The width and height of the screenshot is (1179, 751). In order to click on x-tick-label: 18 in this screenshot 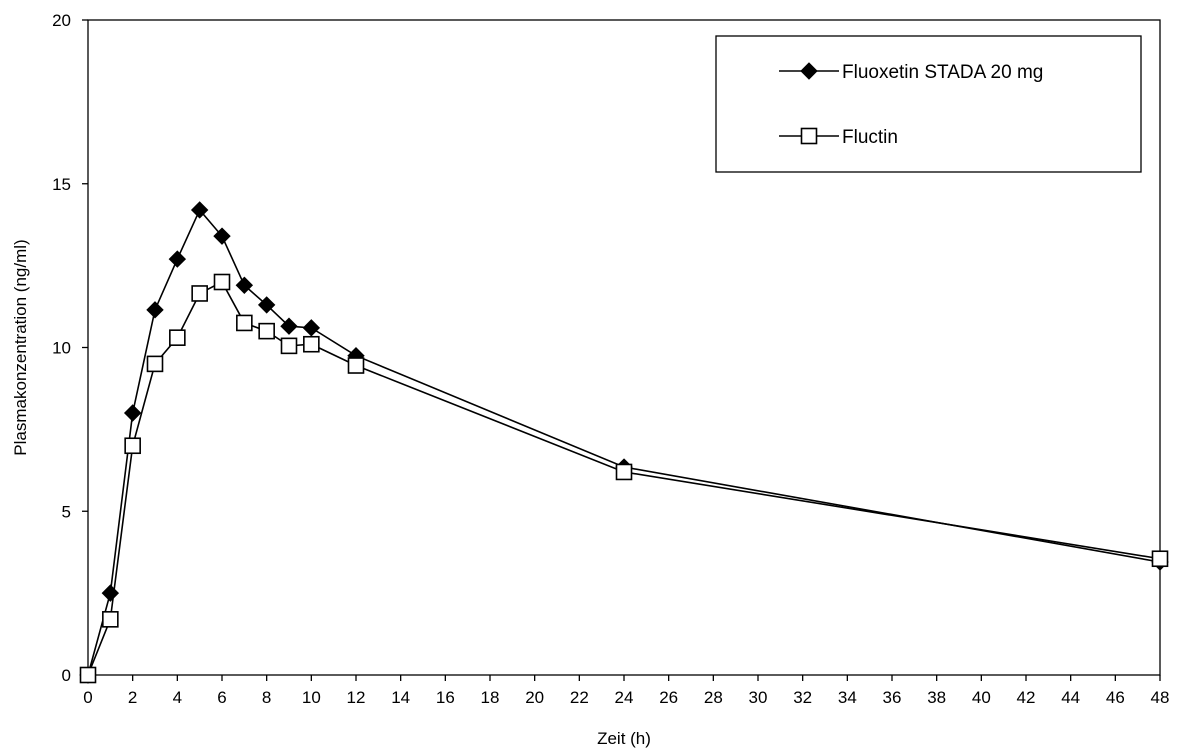, I will do `click(490, 697)`.